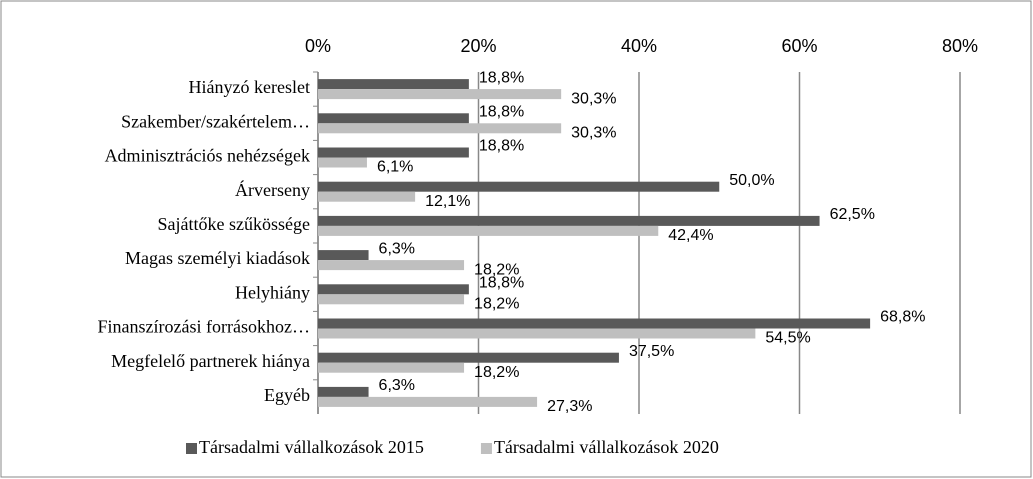 Image resolution: width=1033 pixels, height=479 pixels. Describe the element at coordinates (210, 361) in the screenshot. I see `y-tick-label: Megfelelő partnerek hiánya` at that location.